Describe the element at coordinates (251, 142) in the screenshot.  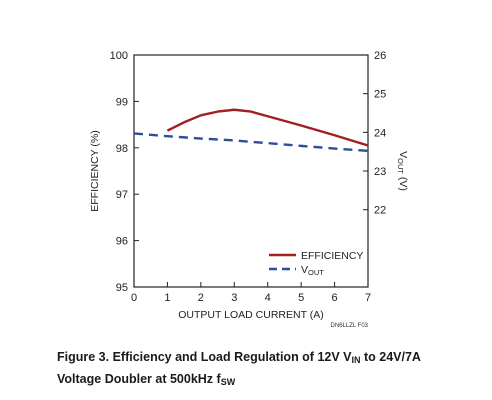
I see `vout-line` at that location.